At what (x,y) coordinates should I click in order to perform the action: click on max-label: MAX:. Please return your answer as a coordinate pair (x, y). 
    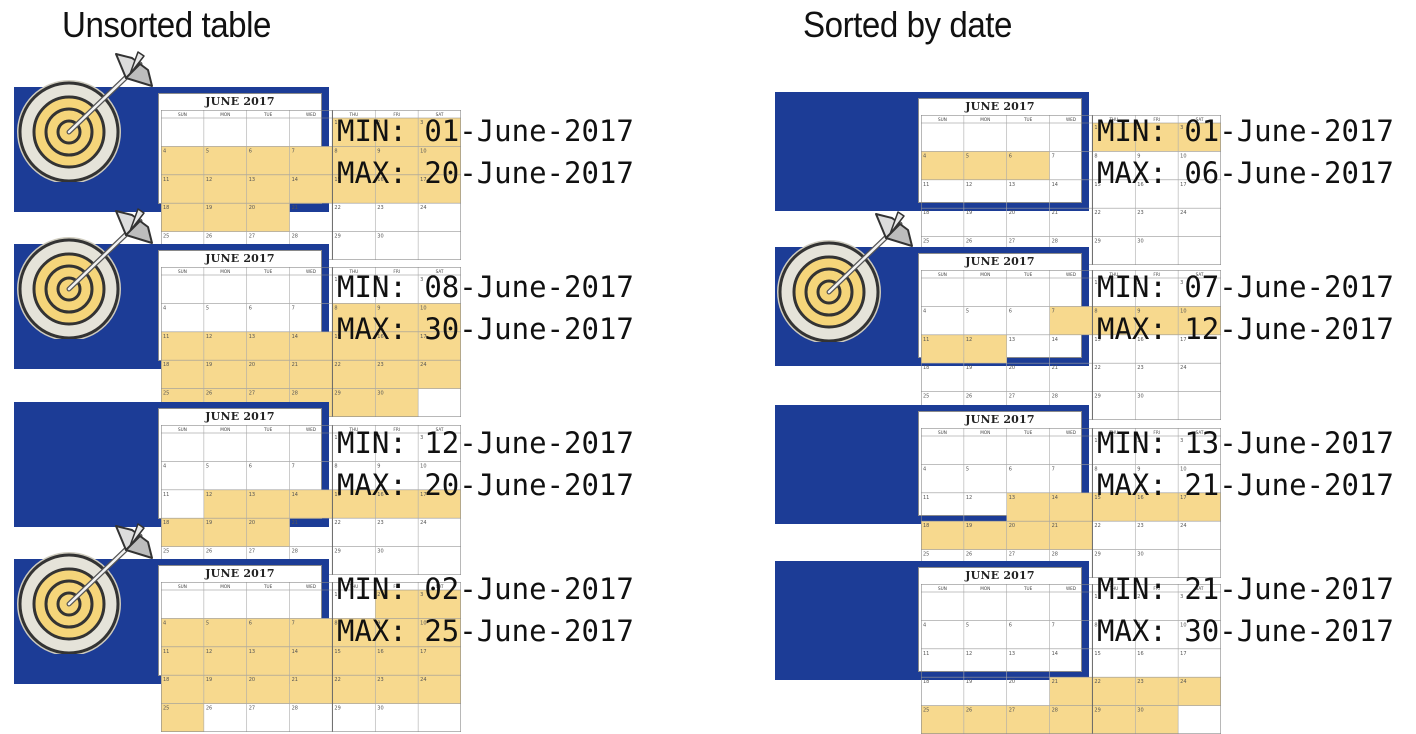
    Looking at the image, I should click on (372, 329).